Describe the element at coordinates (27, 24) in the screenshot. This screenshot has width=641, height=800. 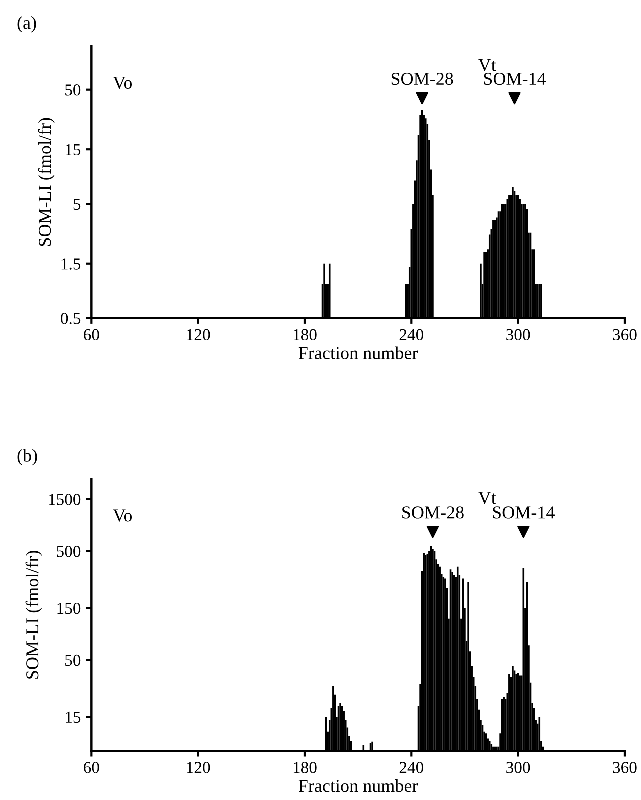
I see `chart-title: (a)` at that location.